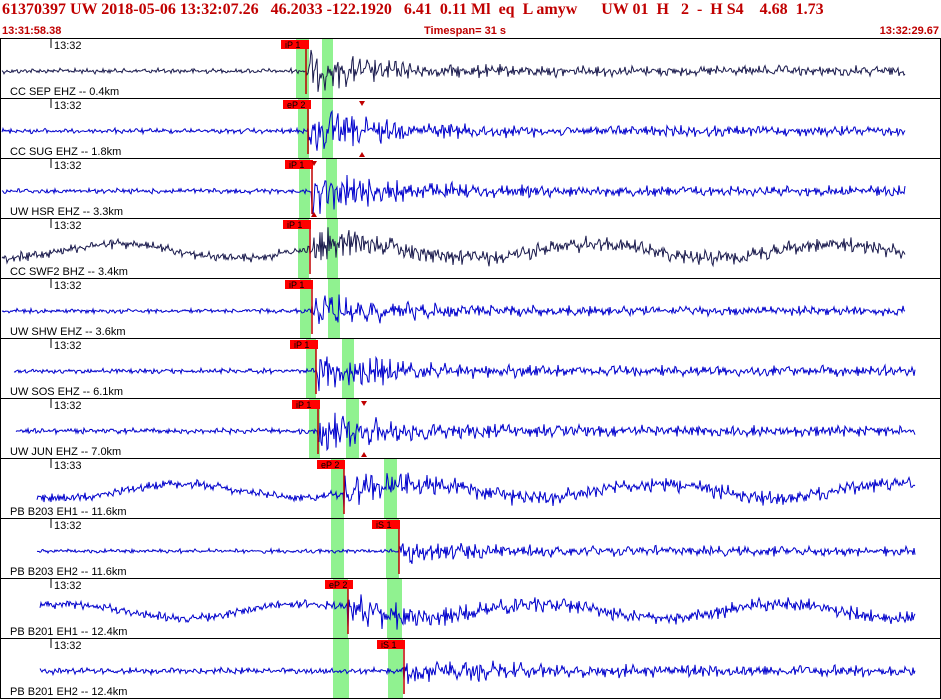  Describe the element at coordinates (68, 466) in the screenshot. I see `time-label: 13:33` at that location.